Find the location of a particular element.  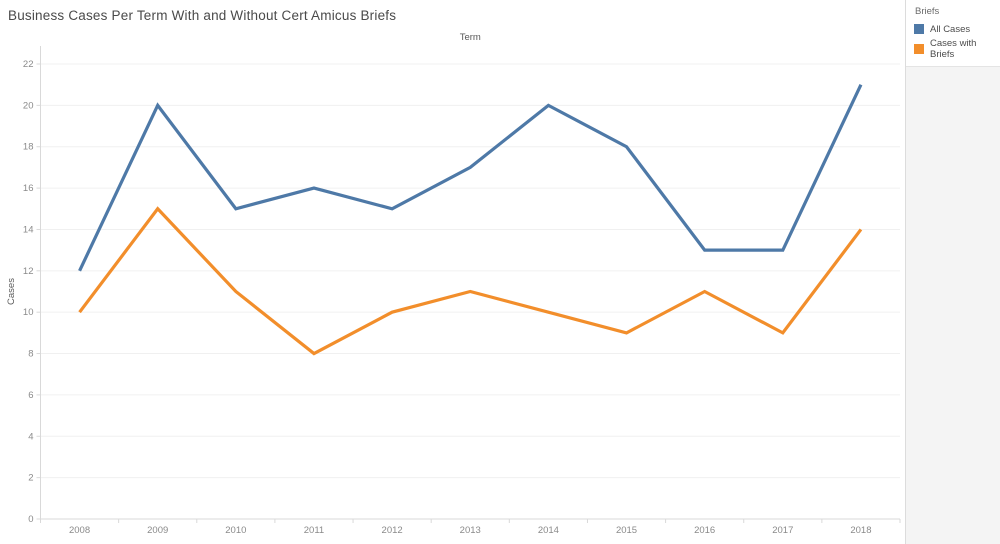

x-tick-label: 2008 is located at coordinates (79, 530).